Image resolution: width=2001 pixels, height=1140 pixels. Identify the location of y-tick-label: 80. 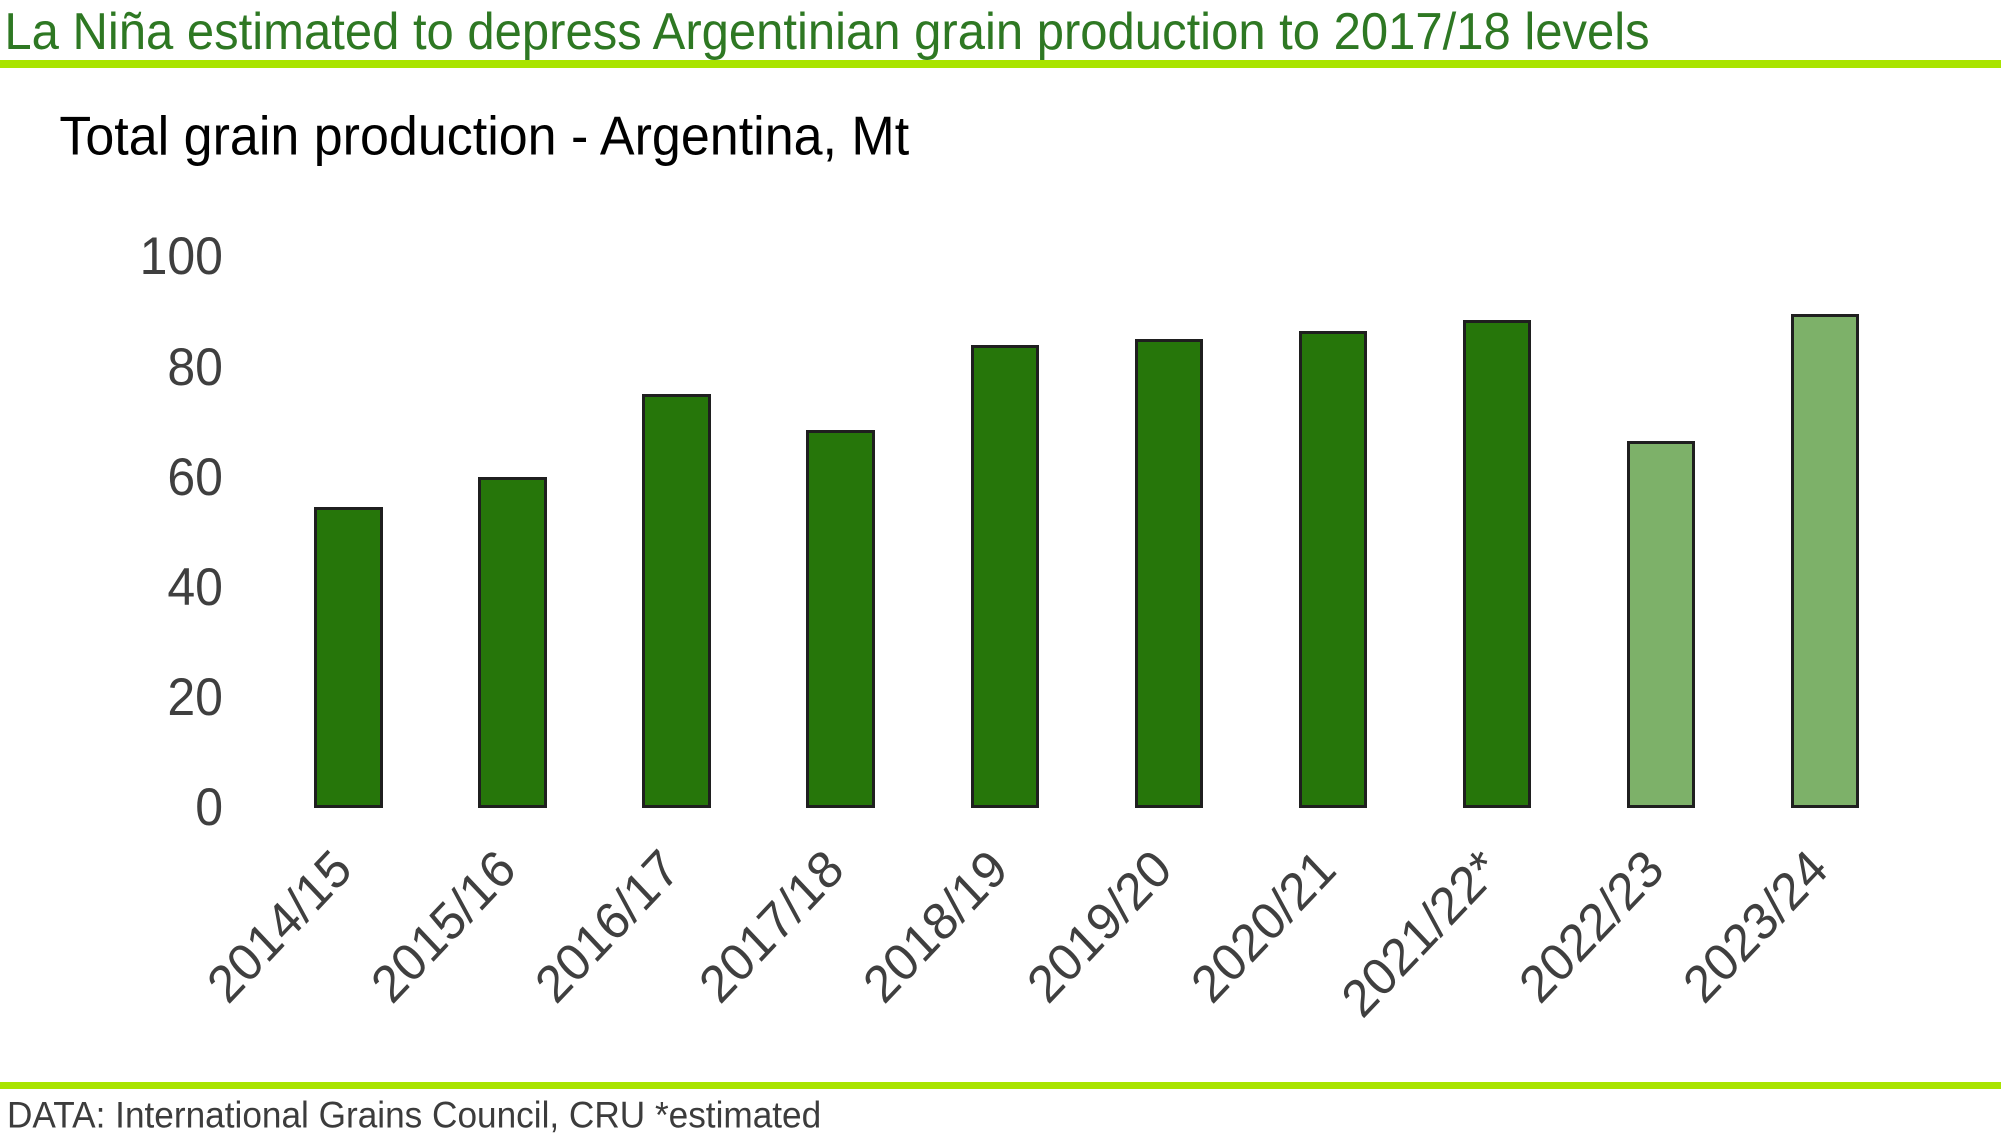
(195, 367).